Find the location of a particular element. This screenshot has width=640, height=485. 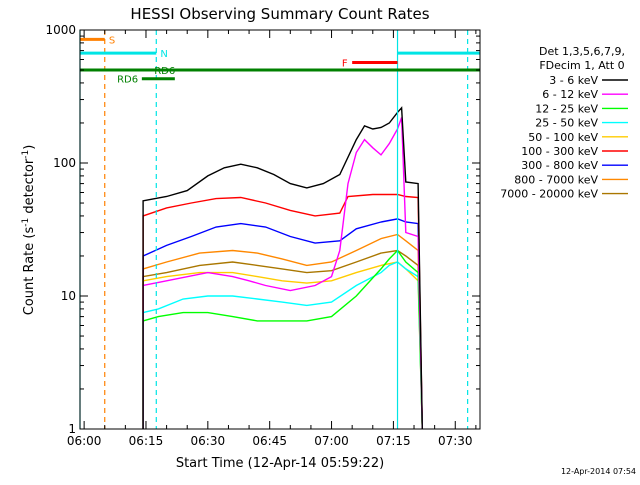

x-tick-label-4: 07:00 is located at coordinates (331, 441).